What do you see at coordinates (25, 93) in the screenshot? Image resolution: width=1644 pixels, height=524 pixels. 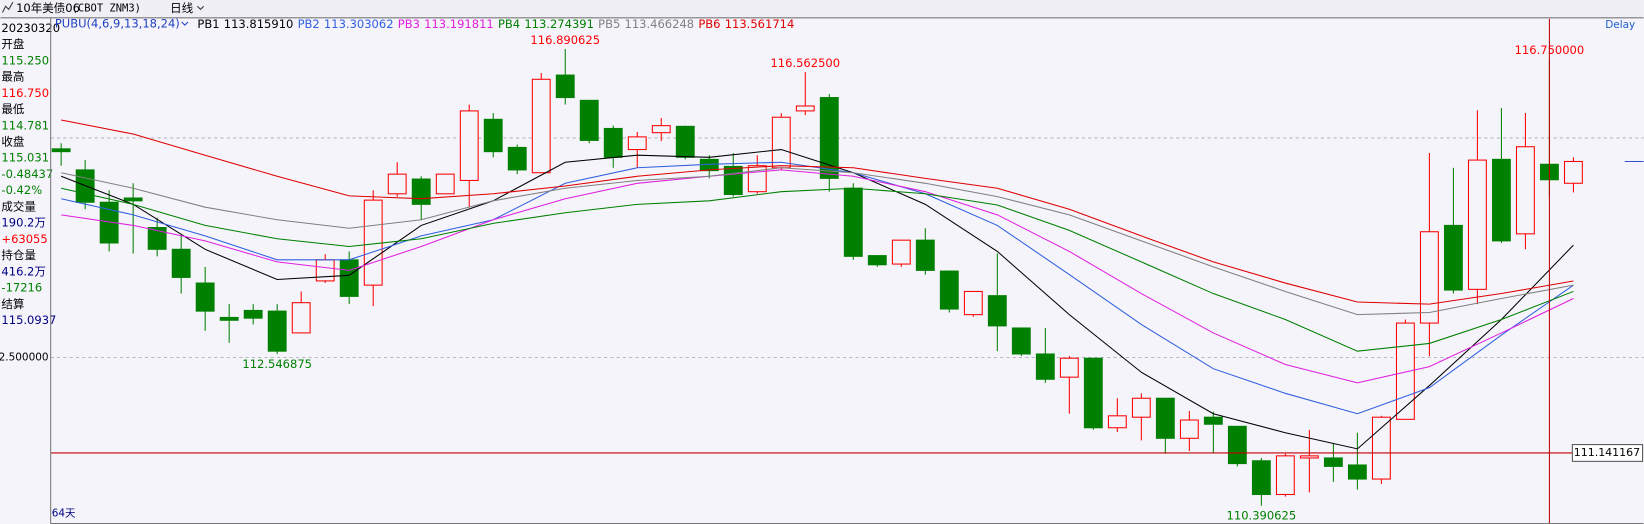 I see `info-text: 116.750` at bounding box center [25, 93].